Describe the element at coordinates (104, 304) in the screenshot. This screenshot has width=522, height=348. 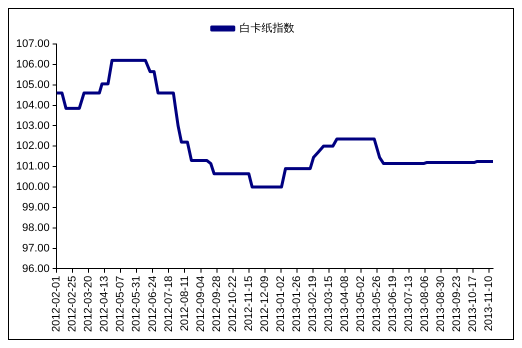
I see `x-tick-label: 2012-04-13` at that location.